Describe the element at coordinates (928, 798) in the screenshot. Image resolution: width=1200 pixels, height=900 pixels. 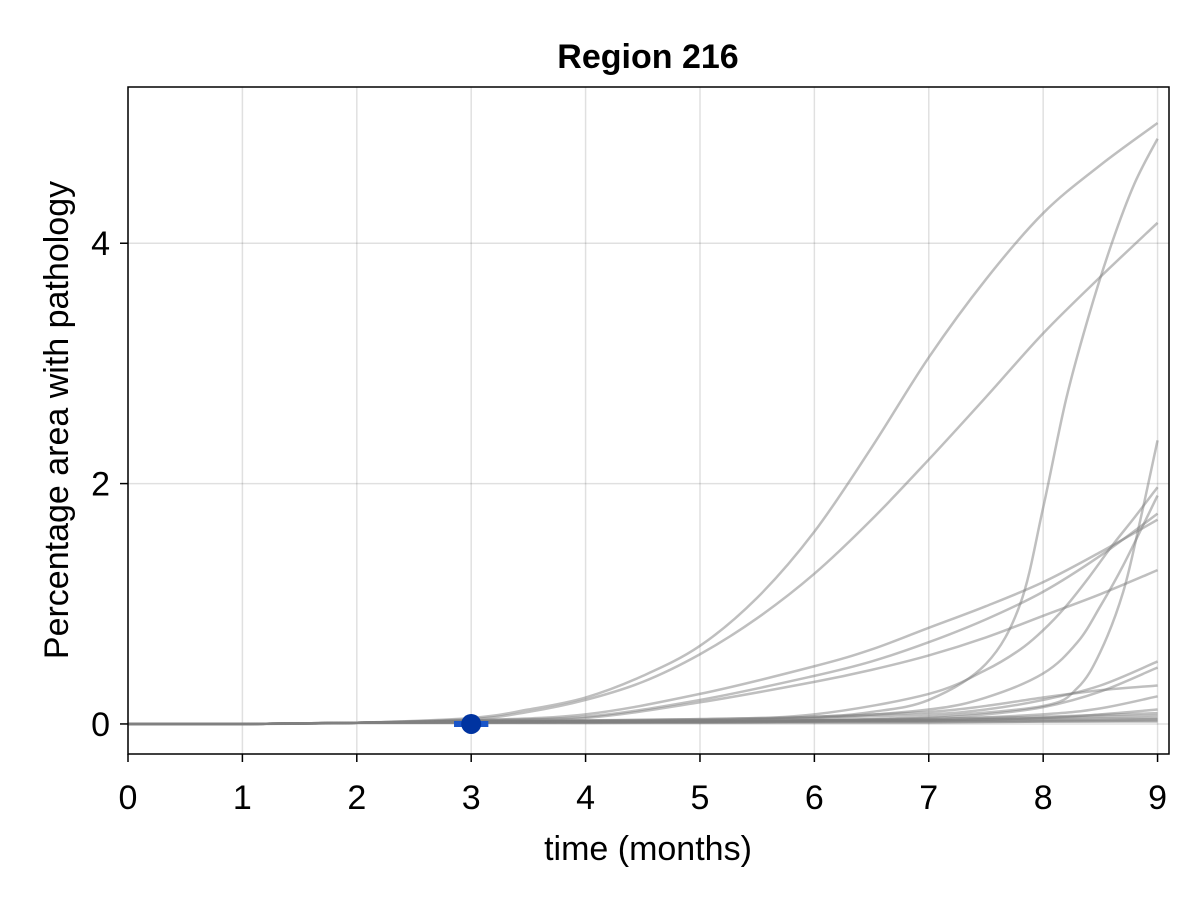
I see `x-tick-label: 7` at that location.